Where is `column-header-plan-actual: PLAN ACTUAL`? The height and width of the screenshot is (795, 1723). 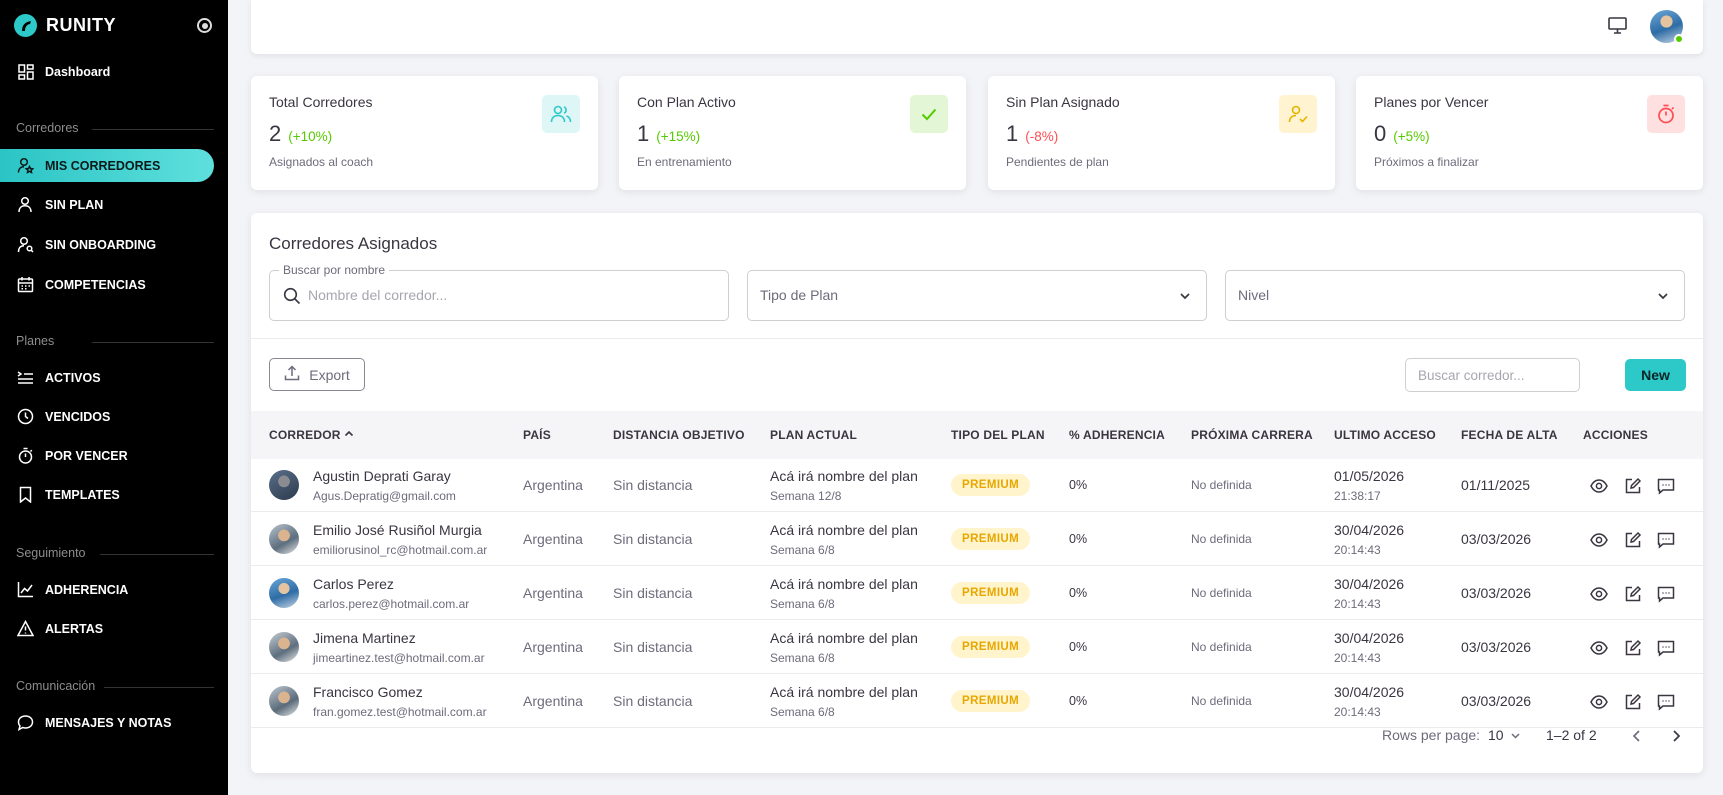
column-header-plan-actual: PLAN ACTUAL is located at coordinates (814, 435).